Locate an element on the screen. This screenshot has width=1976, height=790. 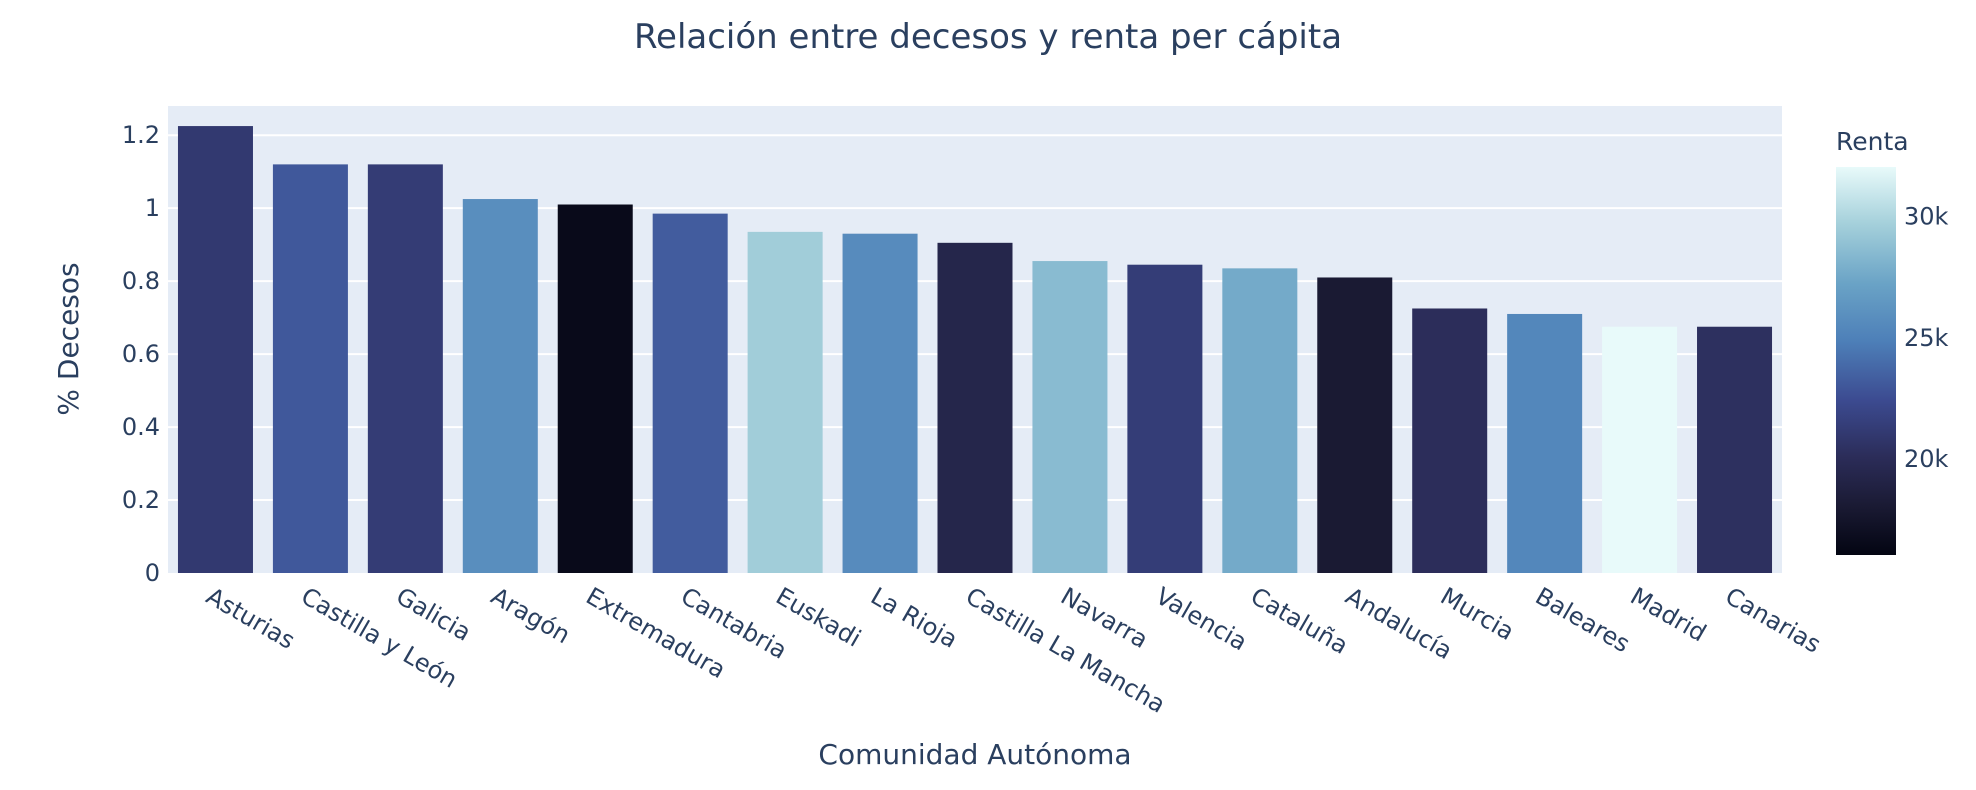
x-tick-label: Cataluña is located at coordinates (1299, 621).